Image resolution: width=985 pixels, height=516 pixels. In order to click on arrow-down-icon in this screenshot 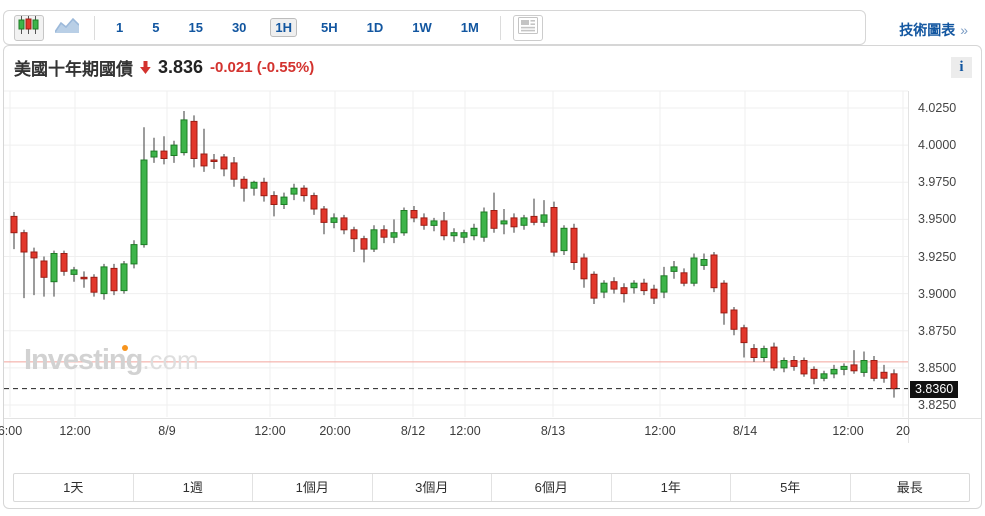, I will do `click(145, 67)`.